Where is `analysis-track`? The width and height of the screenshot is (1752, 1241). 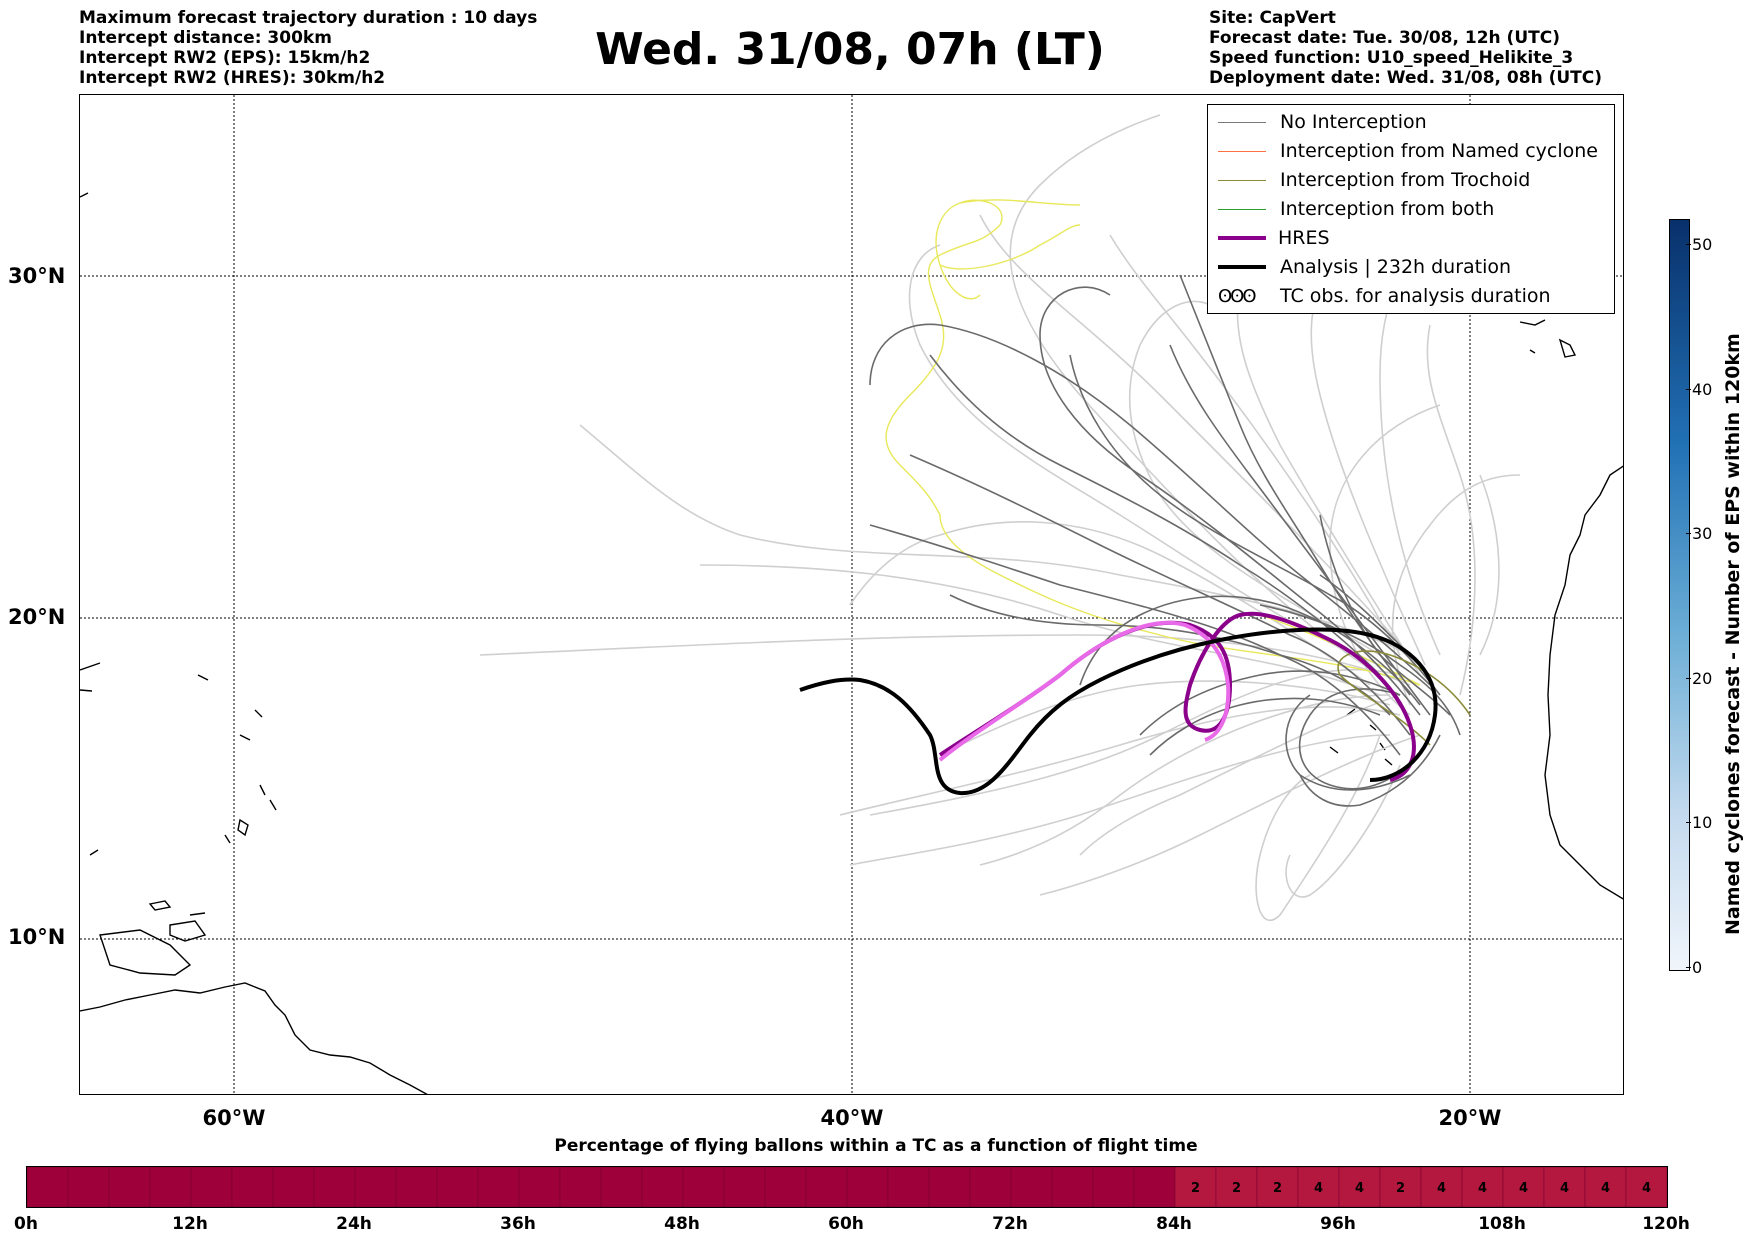 analysis-track is located at coordinates (1118, 711).